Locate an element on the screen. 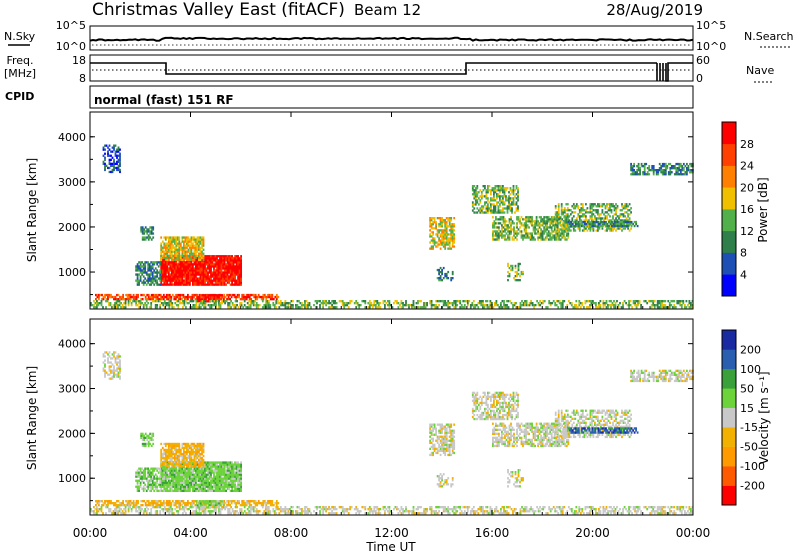 Image resolution: width=800 pixels, height=554 pixels. station-title: Christmas Valley East (fitACF) is located at coordinates (218, 10).